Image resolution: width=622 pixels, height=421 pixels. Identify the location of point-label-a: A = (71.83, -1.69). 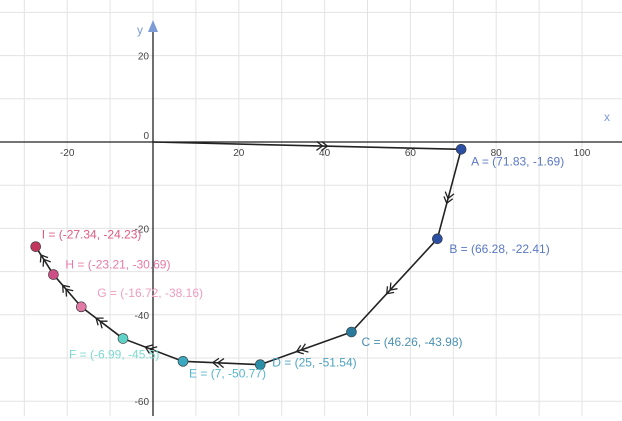
(517, 161).